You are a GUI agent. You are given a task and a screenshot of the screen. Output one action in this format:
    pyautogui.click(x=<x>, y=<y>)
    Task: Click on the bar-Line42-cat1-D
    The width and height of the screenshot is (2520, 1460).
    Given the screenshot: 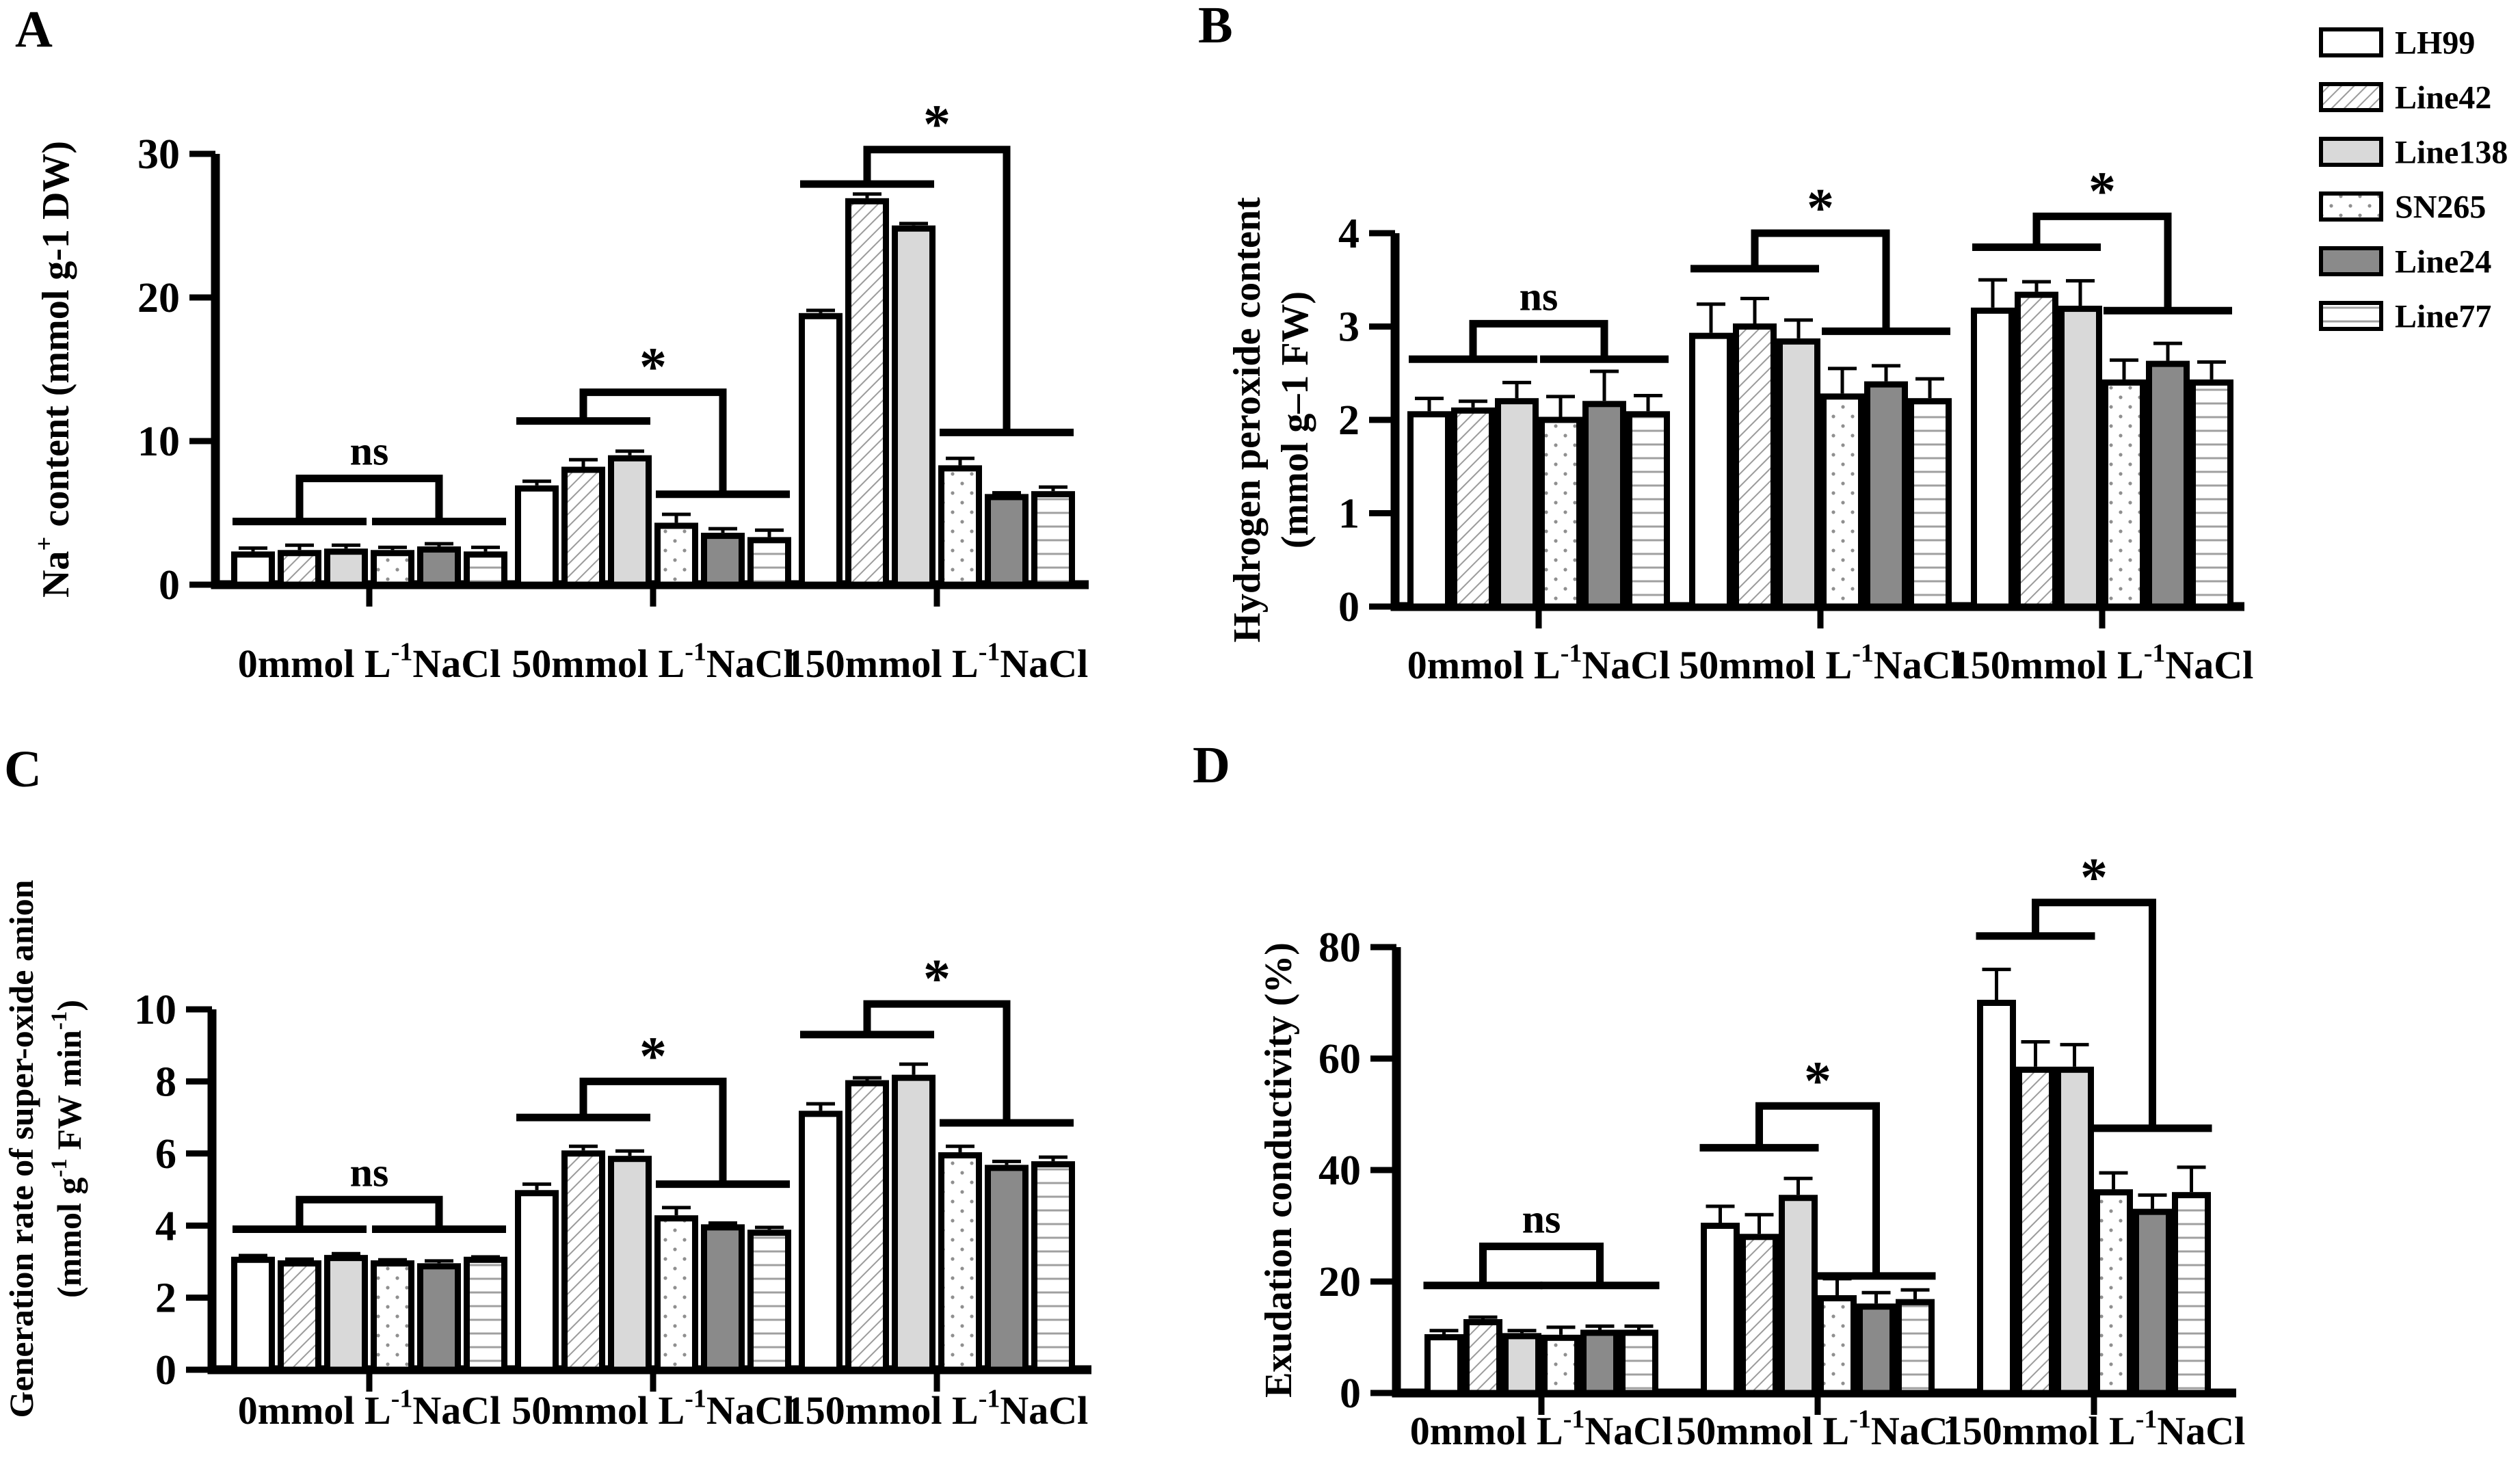 What is the action you would take?
    pyautogui.click(x=1759, y=1315)
    